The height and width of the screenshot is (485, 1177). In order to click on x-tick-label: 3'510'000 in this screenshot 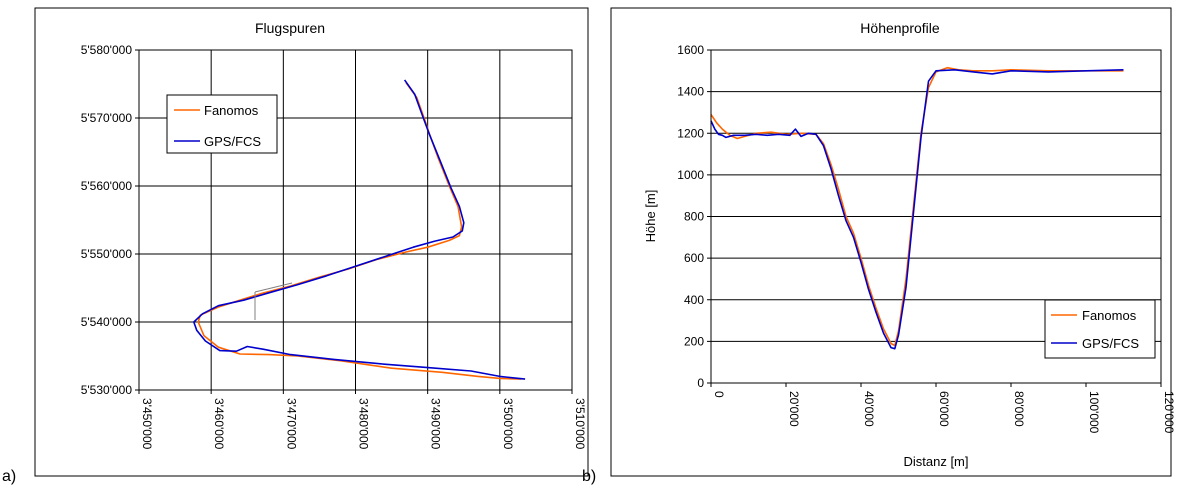, I will do `click(580, 424)`.